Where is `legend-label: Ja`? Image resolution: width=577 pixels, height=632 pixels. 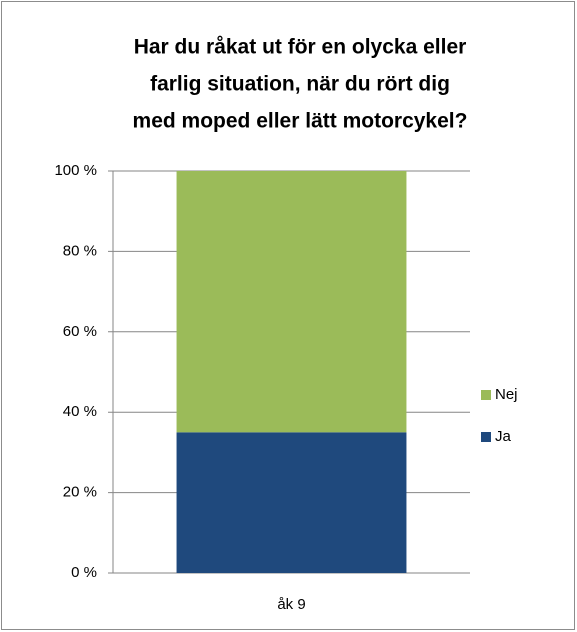
legend-label: Ja is located at coordinates (503, 436).